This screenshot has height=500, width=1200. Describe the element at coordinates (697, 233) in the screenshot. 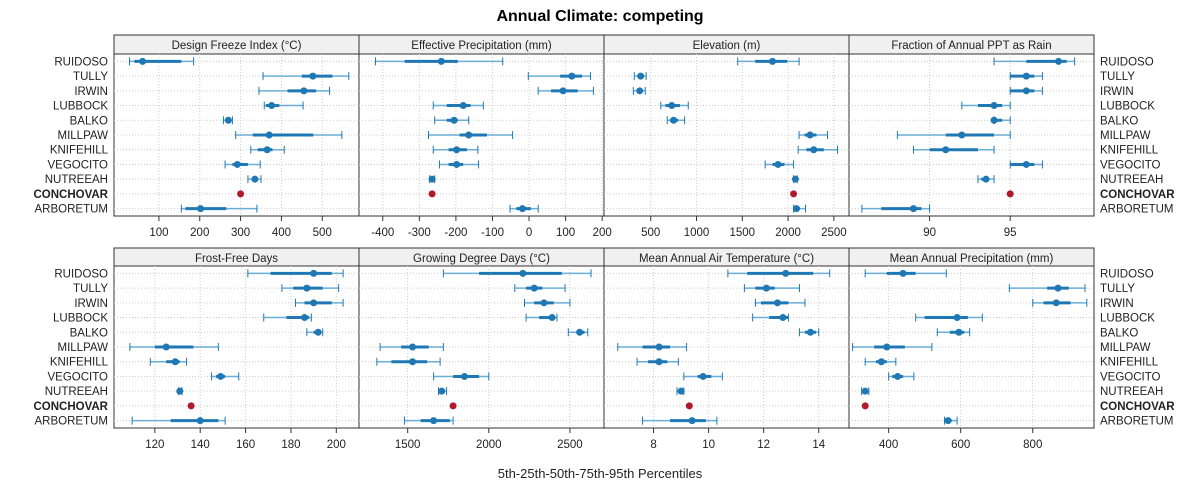

I see `axis-tick-label: 1000` at that location.